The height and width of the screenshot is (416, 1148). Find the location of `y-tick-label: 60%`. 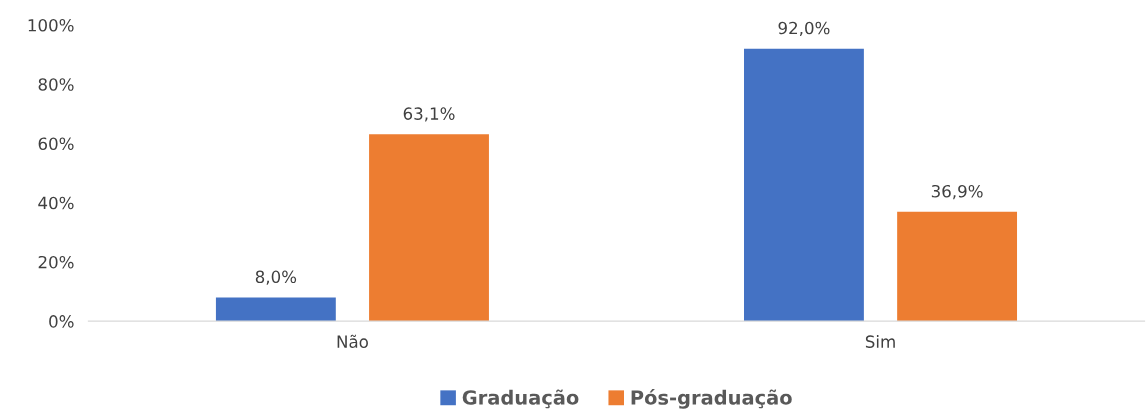

y-tick-label: 60% is located at coordinates (56, 144).